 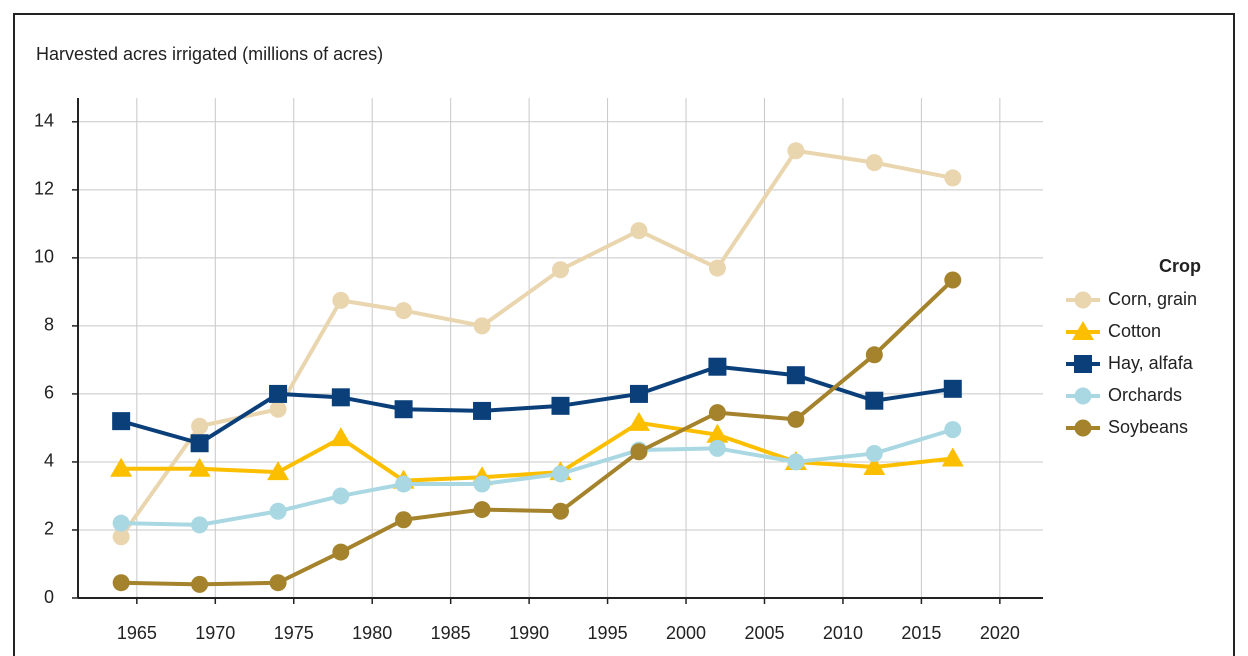 I want to click on legend-label: Orchards, so click(x=1145, y=395).